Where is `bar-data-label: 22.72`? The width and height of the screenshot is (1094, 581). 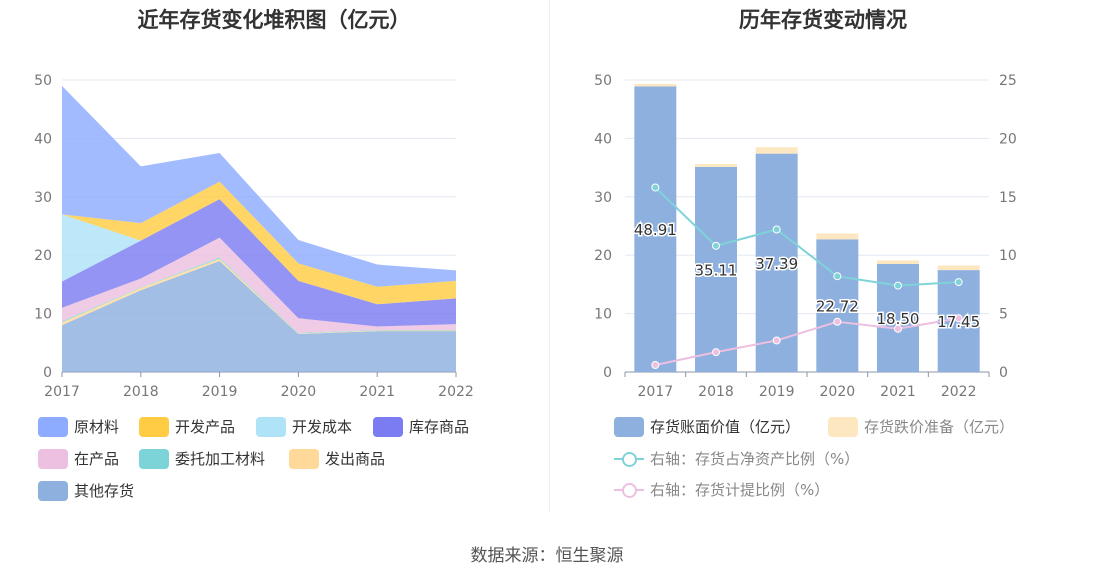 bar-data-label: 22.72 is located at coordinates (837, 307).